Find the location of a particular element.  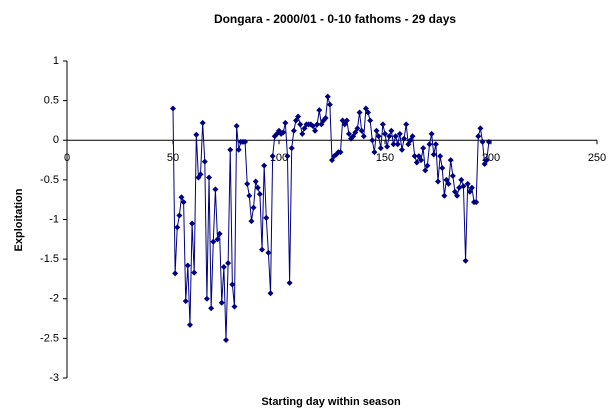

y-axis-label: Exploitation is located at coordinates (19, 219).